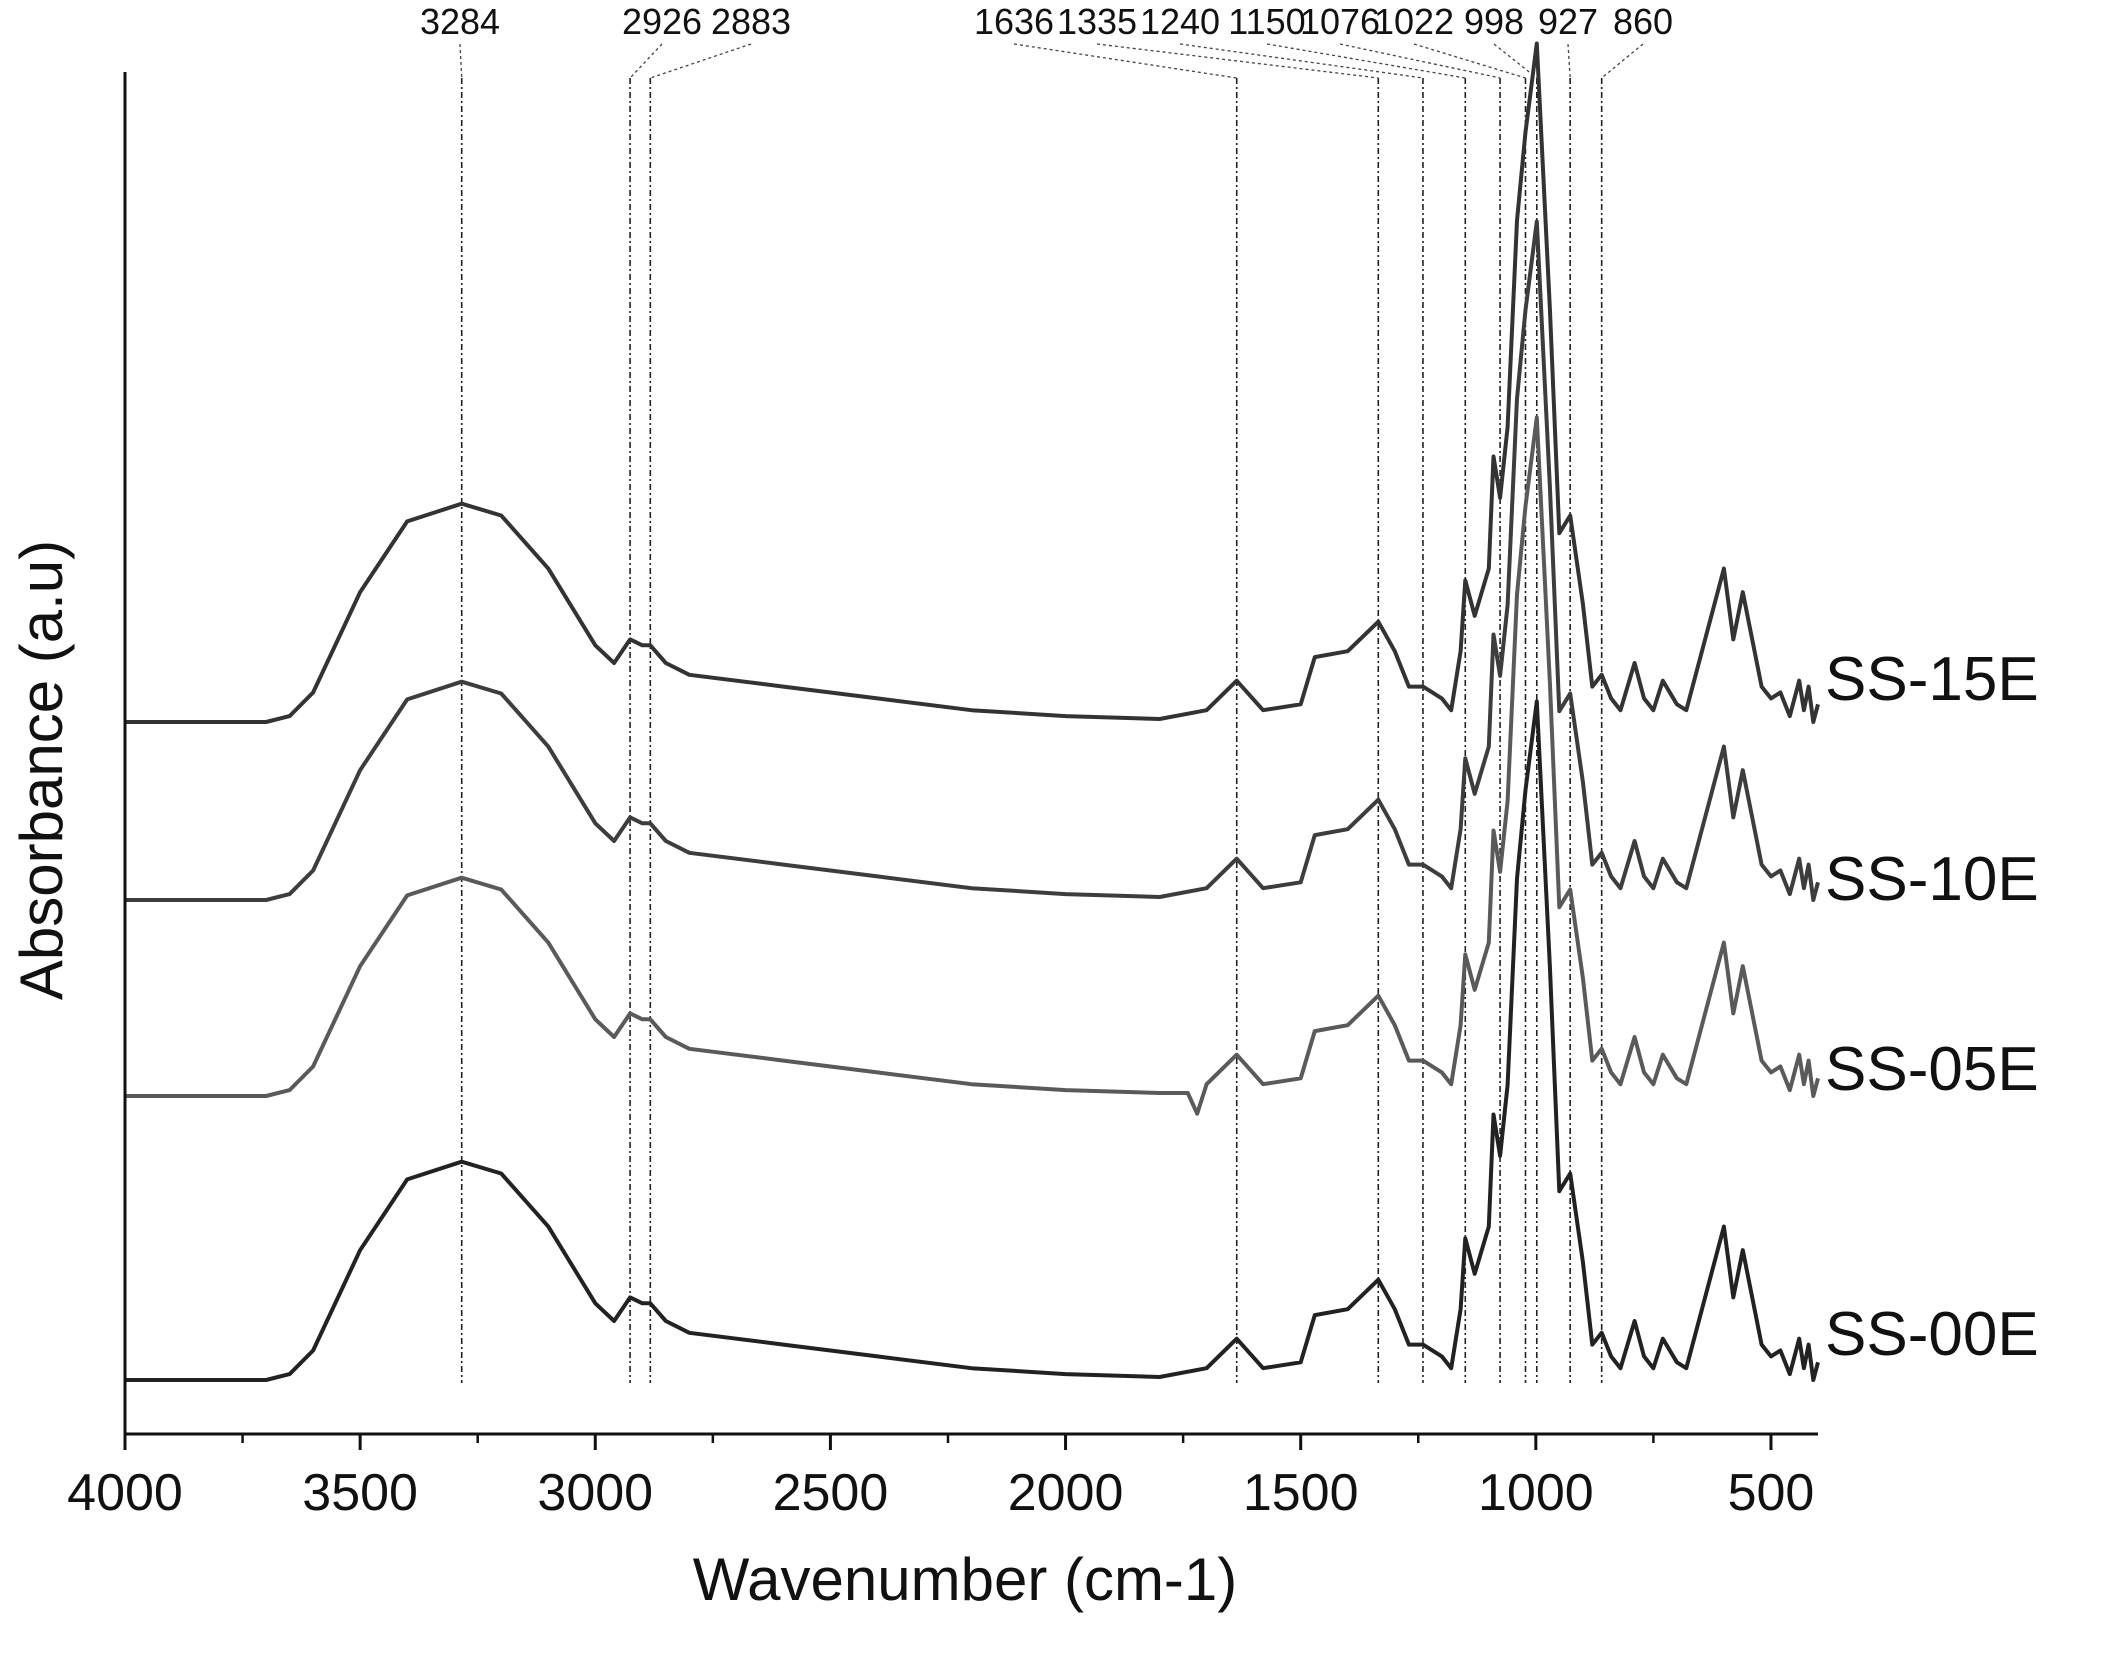 This screenshot has width=2128, height=1653. What do you see at coordinates (1414, 21) in the screenshot?
I see `peak-label-1022: 1022` at bounding box center [1414, 21].